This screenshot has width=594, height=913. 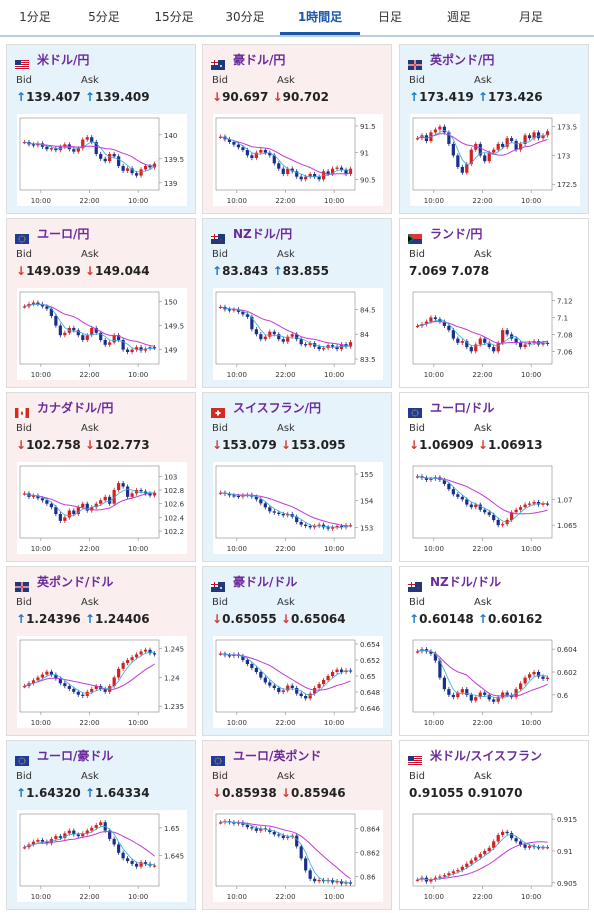 What do you see at coordinates (563, 696) in the screenshot?
I see `y-tick-label: 0.6` at bounding box center [563, 696].